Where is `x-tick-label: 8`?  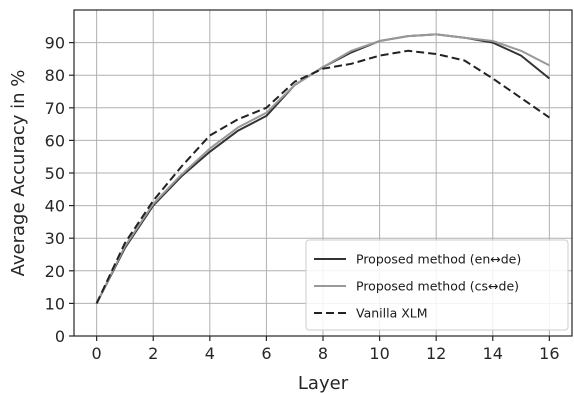
x-tick-label: 8 is located at coordinates (323, 353).